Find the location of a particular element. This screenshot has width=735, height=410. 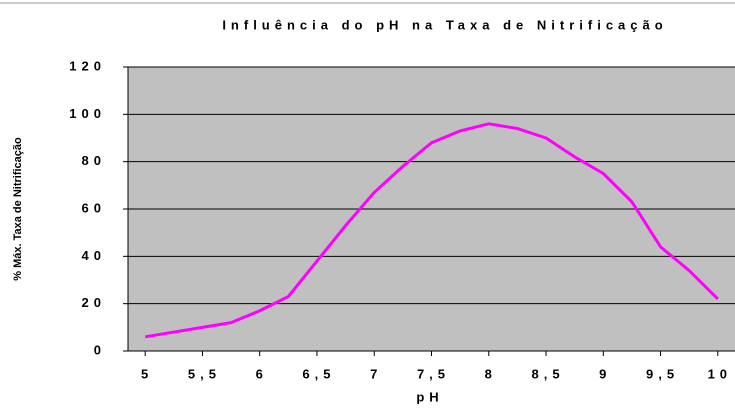

y-tick-label: 60 is located at coordinates (94, 207).